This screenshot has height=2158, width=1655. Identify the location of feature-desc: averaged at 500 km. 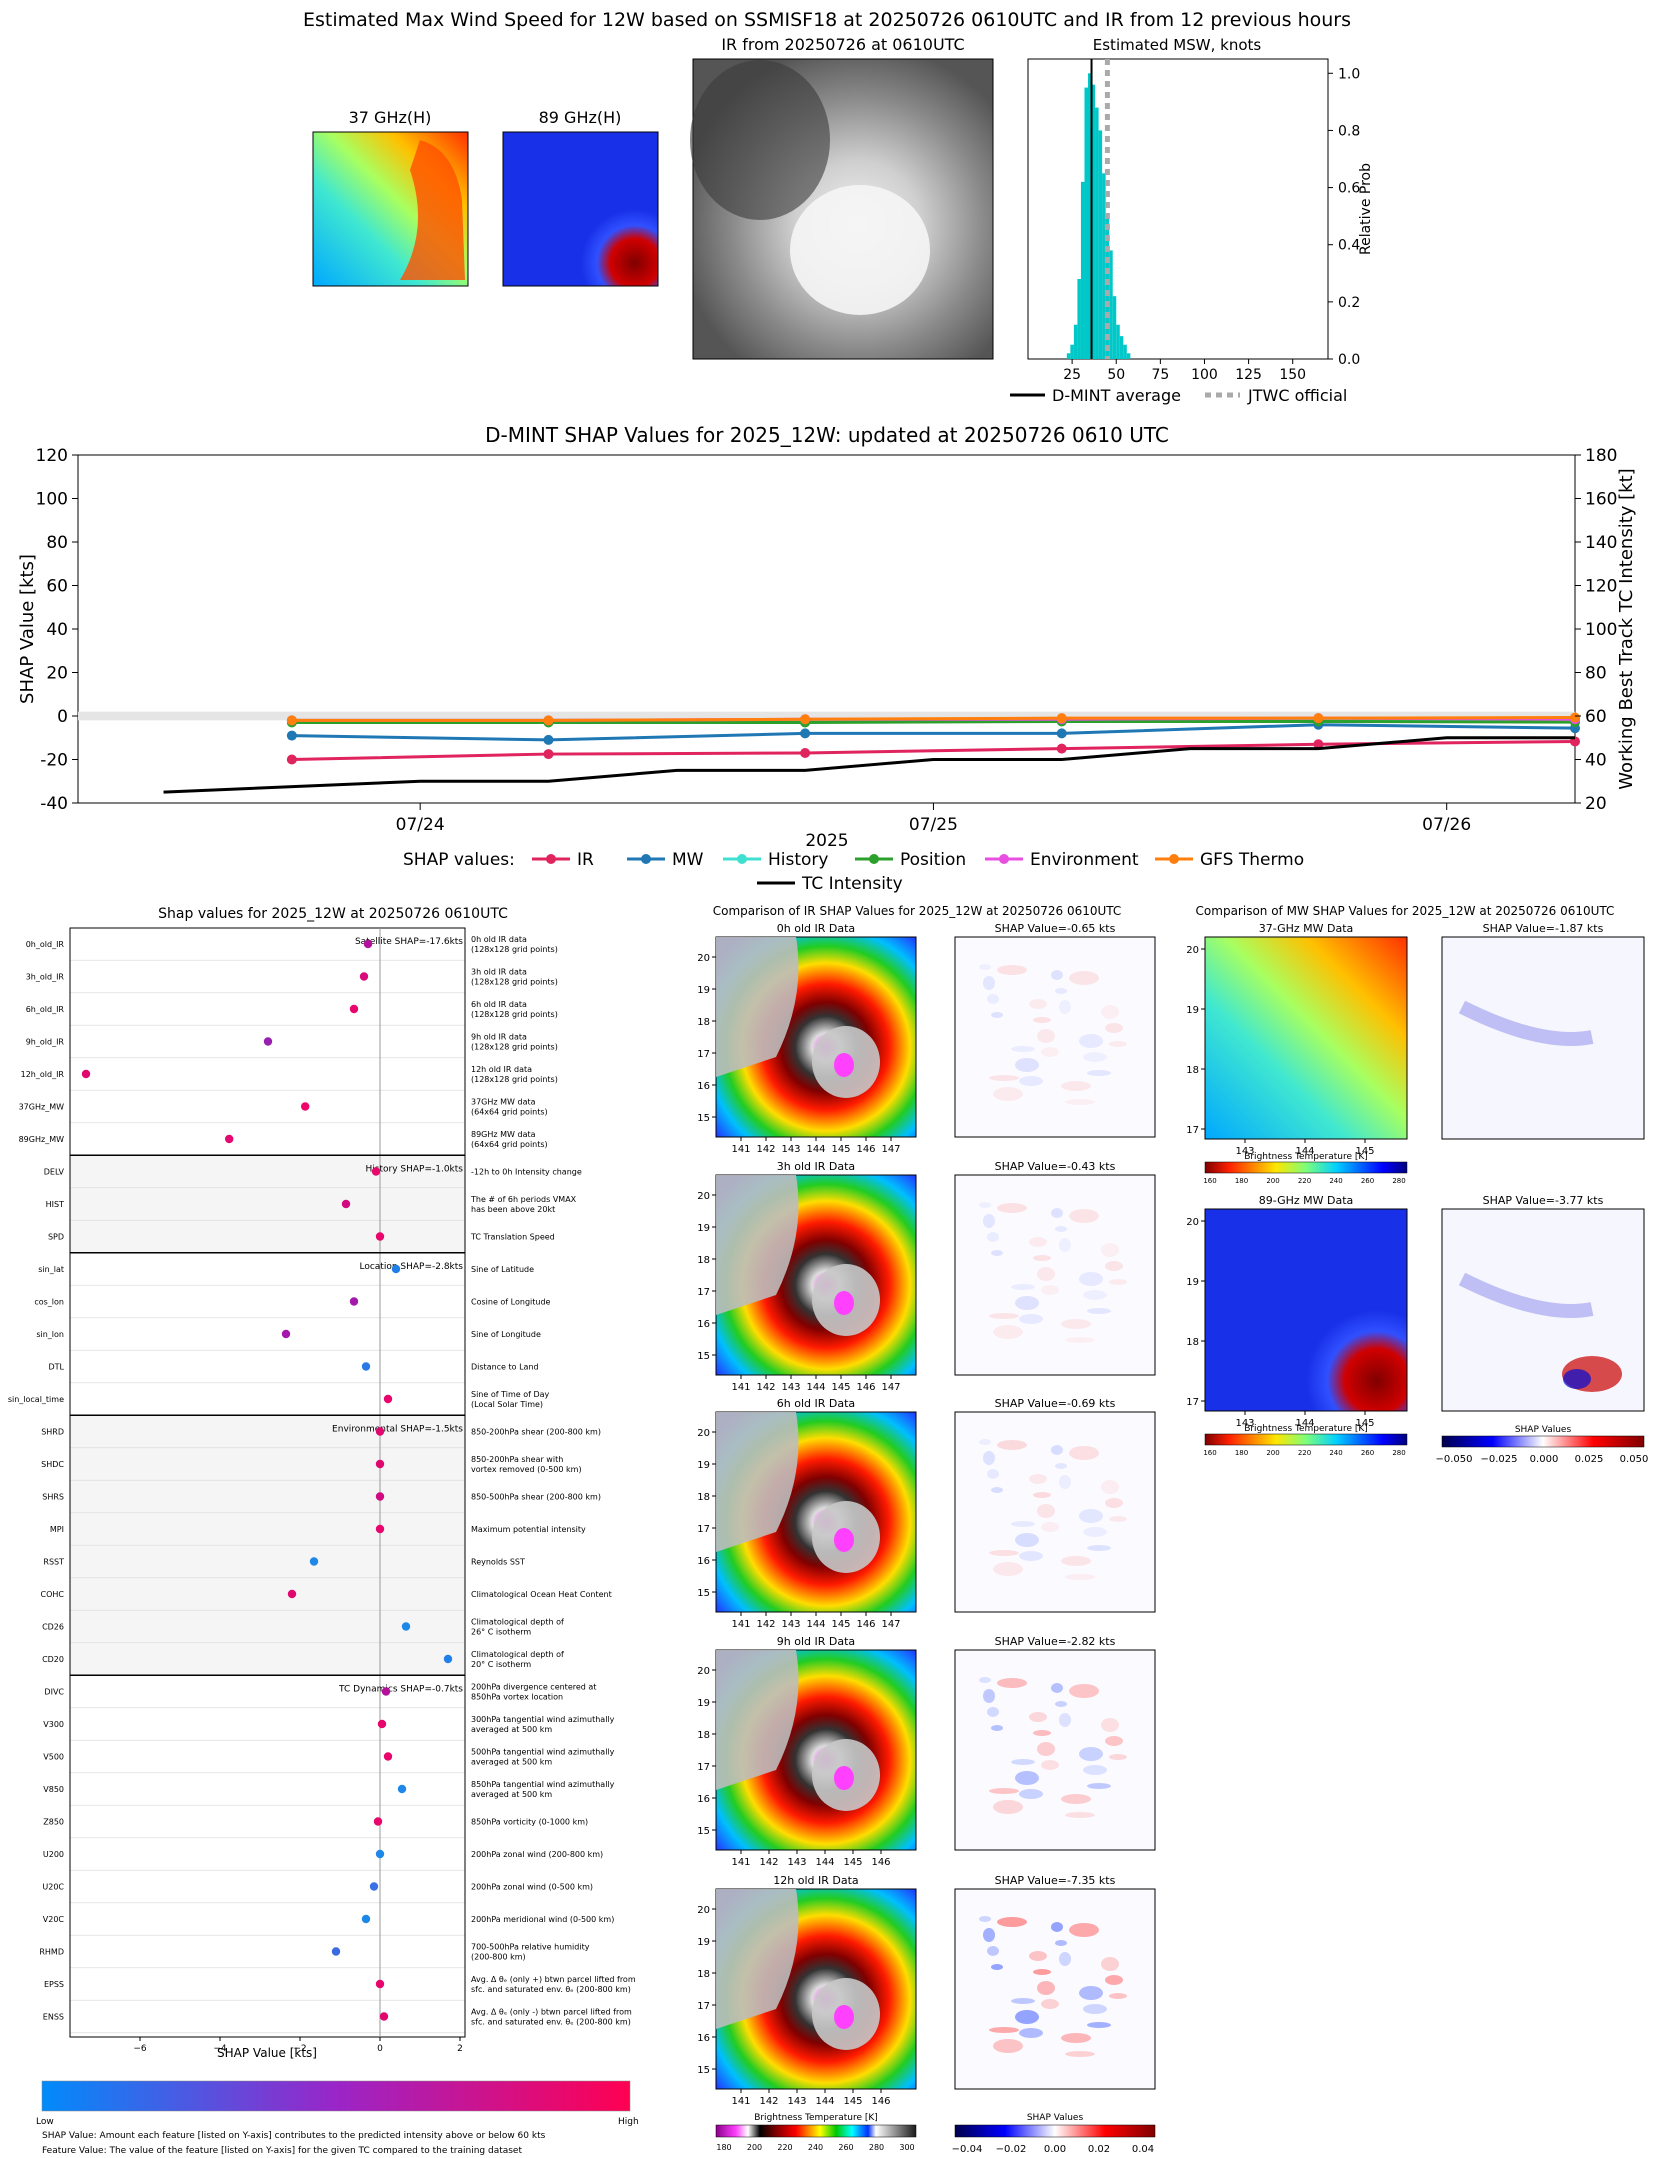
(511, 1762).